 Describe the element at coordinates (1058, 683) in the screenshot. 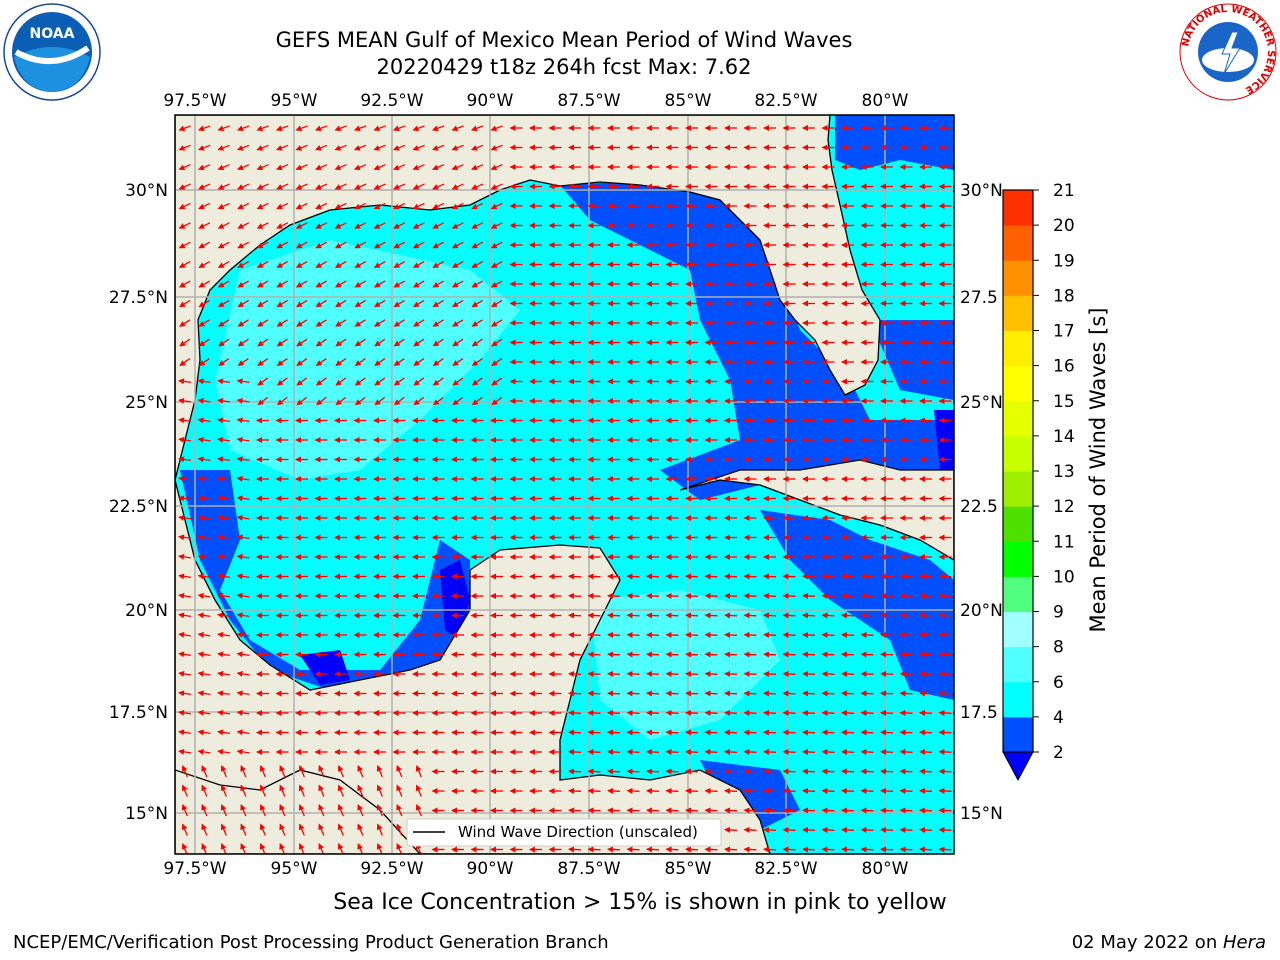

I see `colorbar-tick-label: 6` at that location.